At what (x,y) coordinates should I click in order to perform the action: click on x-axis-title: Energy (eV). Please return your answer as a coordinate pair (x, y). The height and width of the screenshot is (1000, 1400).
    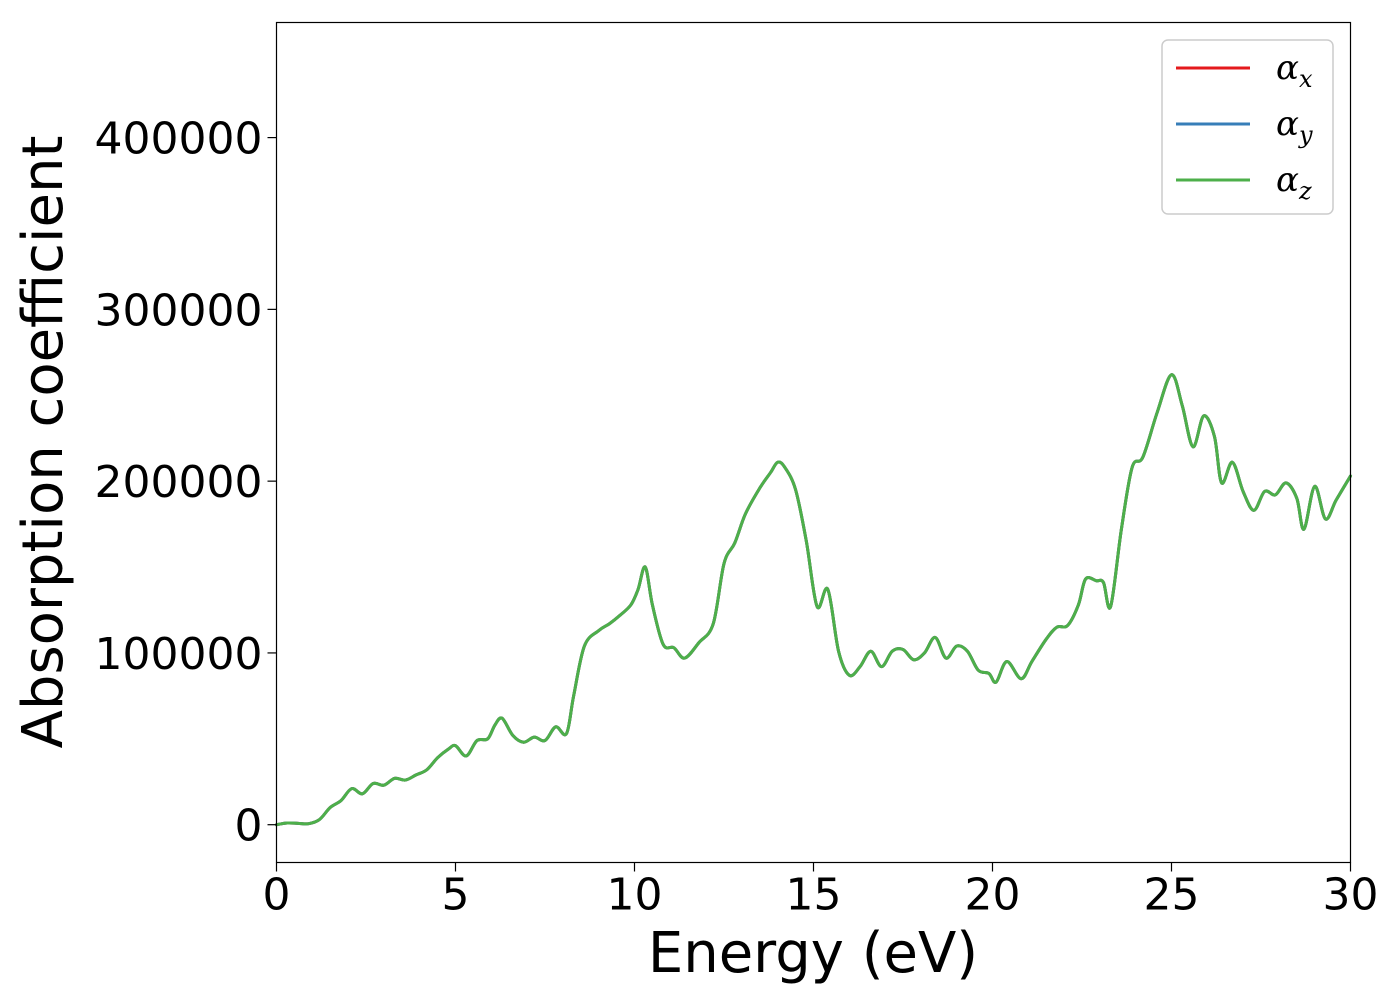
    Looking at the image, I should click on (813, 953).